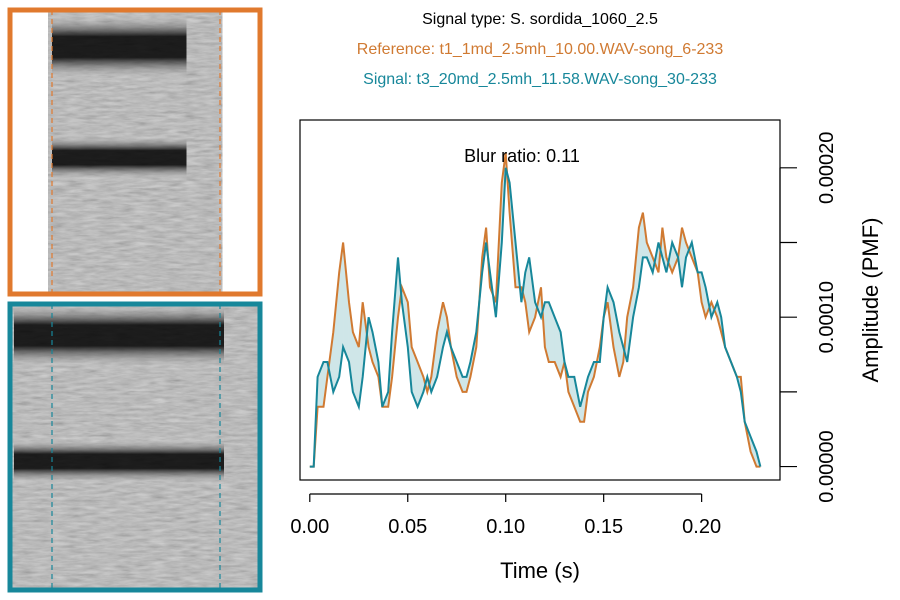  I want to click on y-axis-title: Amplitude (PMF), so click(870, 299).